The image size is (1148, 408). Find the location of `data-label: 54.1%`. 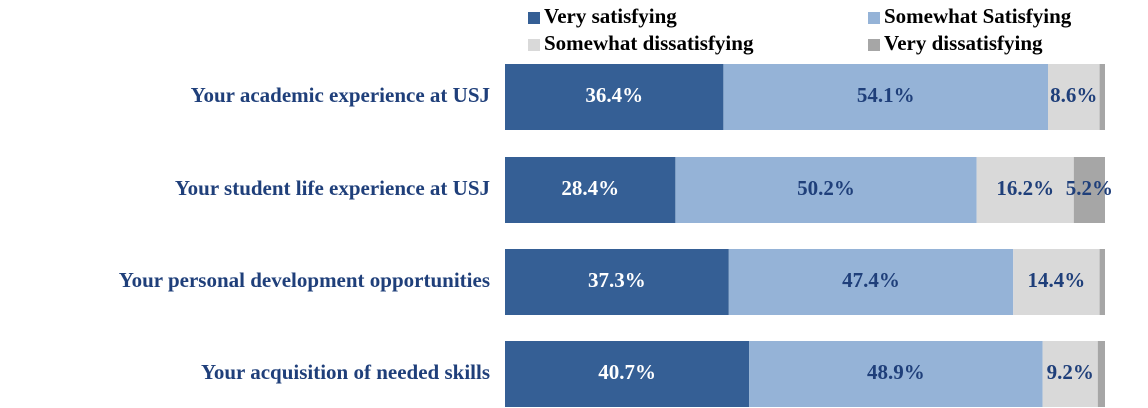

data-label: 54.1% is located at coordinates (886, 95).